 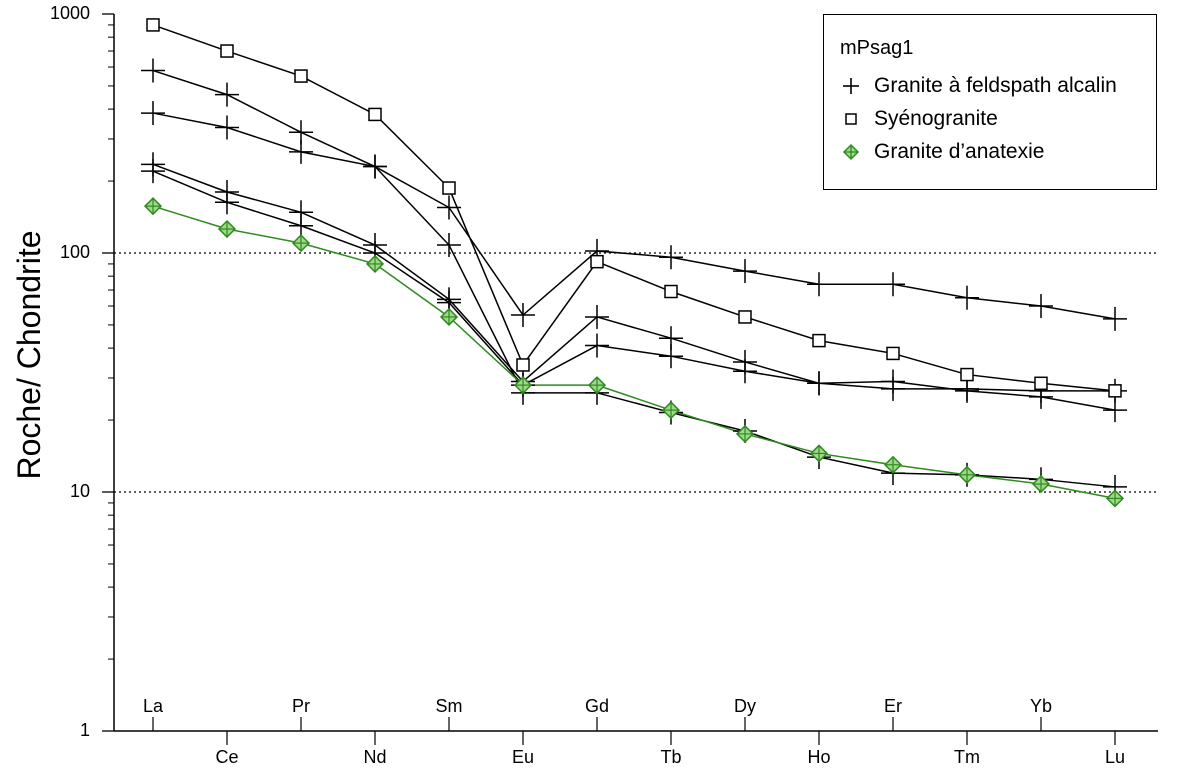 I want to click on square-marker-icon, so click(x=851, y=119).